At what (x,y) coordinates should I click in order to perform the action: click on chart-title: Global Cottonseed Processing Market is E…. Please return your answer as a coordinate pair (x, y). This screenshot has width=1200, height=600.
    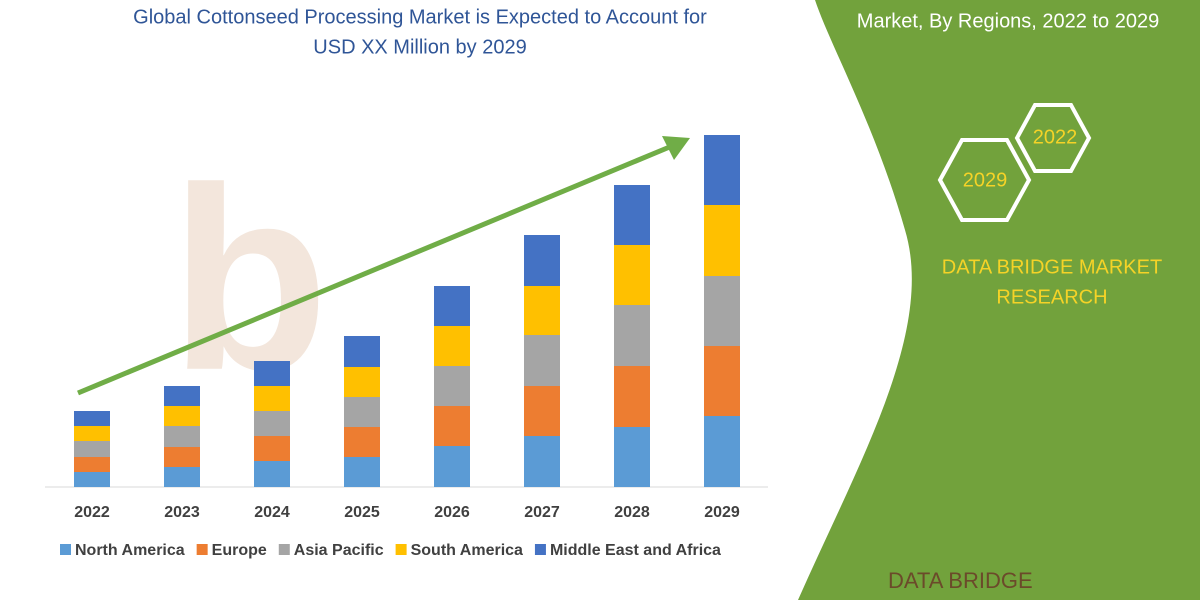
    Looking at the image, I should click on (420, 17).